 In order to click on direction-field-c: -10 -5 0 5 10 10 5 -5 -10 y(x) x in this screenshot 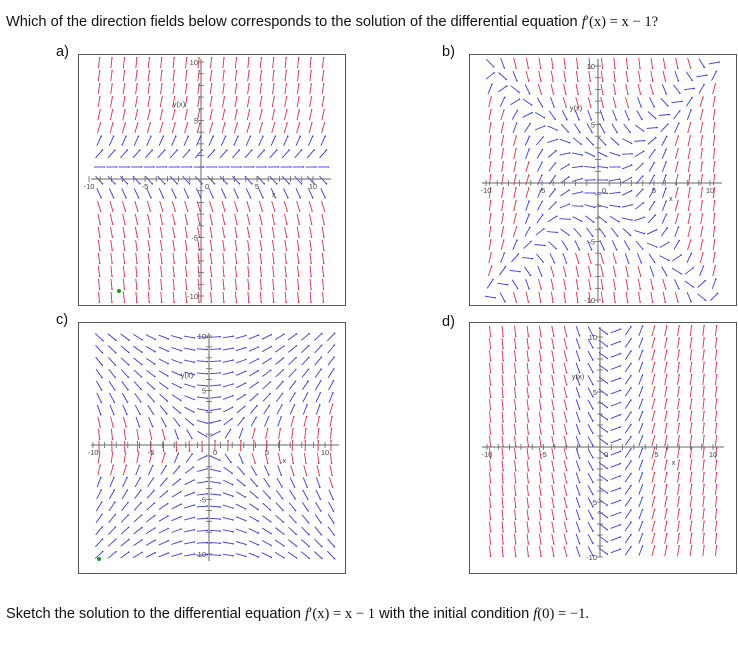, I will do `click(212, 448)`.